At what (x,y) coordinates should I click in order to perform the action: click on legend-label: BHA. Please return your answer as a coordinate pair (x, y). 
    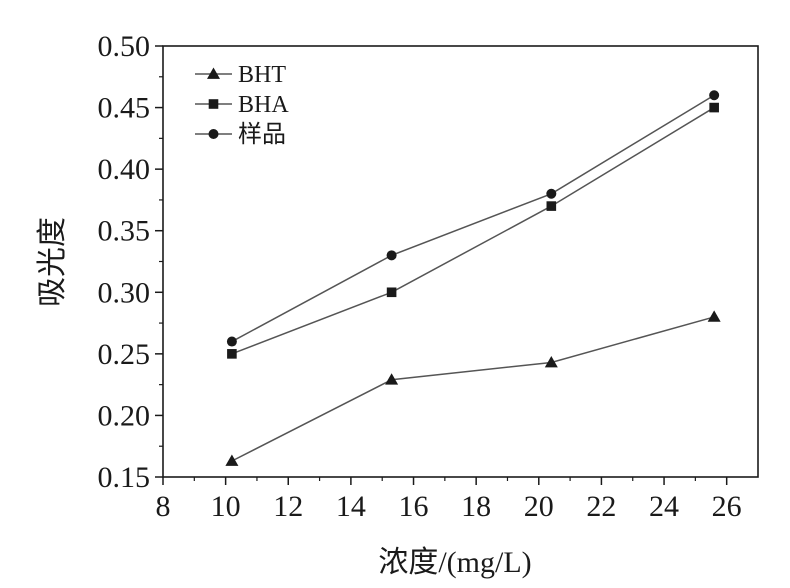
    Looking at the image, I should click on (263, 105).